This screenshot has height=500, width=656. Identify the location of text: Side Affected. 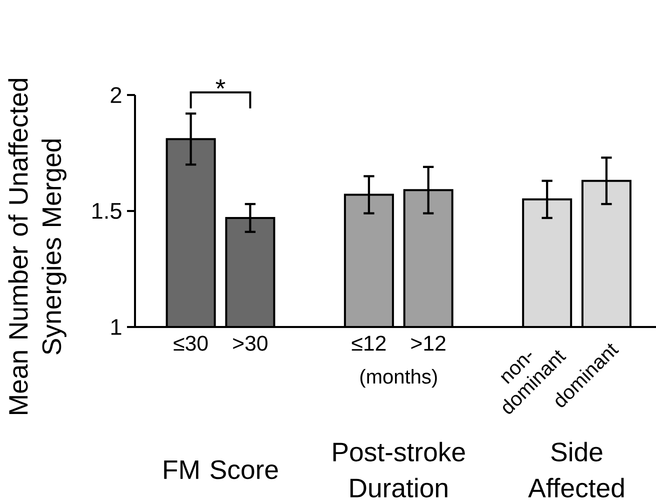
(576, 470).